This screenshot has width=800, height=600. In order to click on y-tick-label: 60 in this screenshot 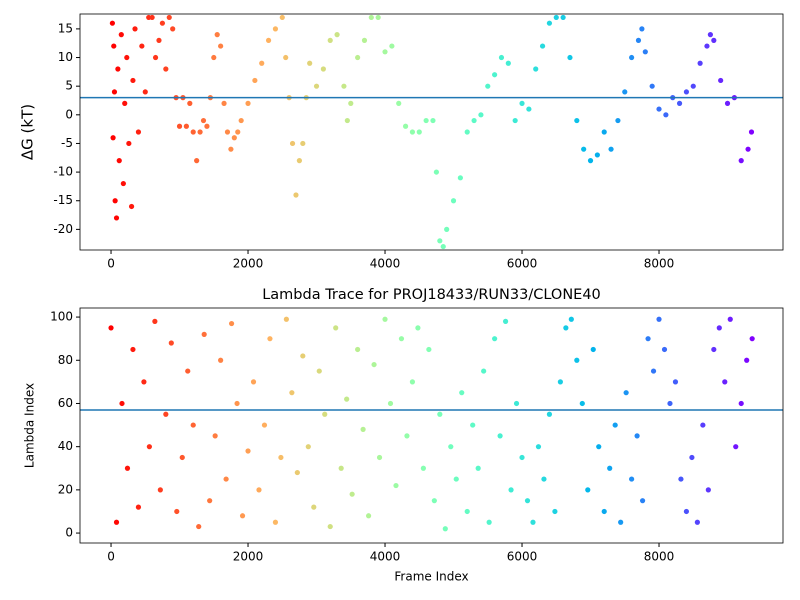, I will do `click(65, 403)`.